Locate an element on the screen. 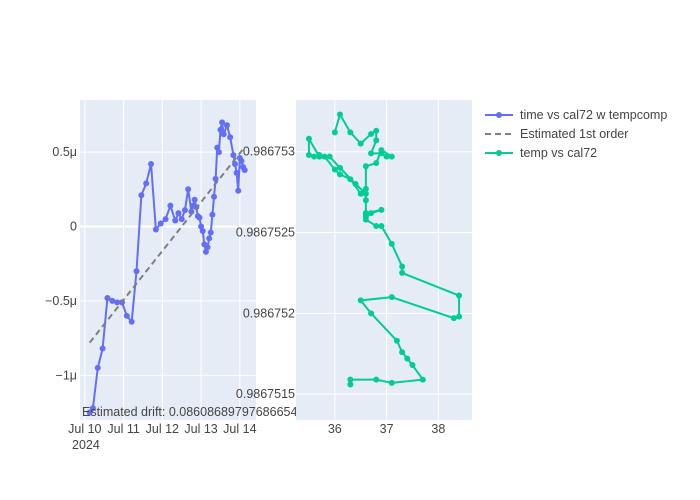 This screenshot has width=700, height=500. left-y-tick-label: 0 is located at coordinates (73, 227).